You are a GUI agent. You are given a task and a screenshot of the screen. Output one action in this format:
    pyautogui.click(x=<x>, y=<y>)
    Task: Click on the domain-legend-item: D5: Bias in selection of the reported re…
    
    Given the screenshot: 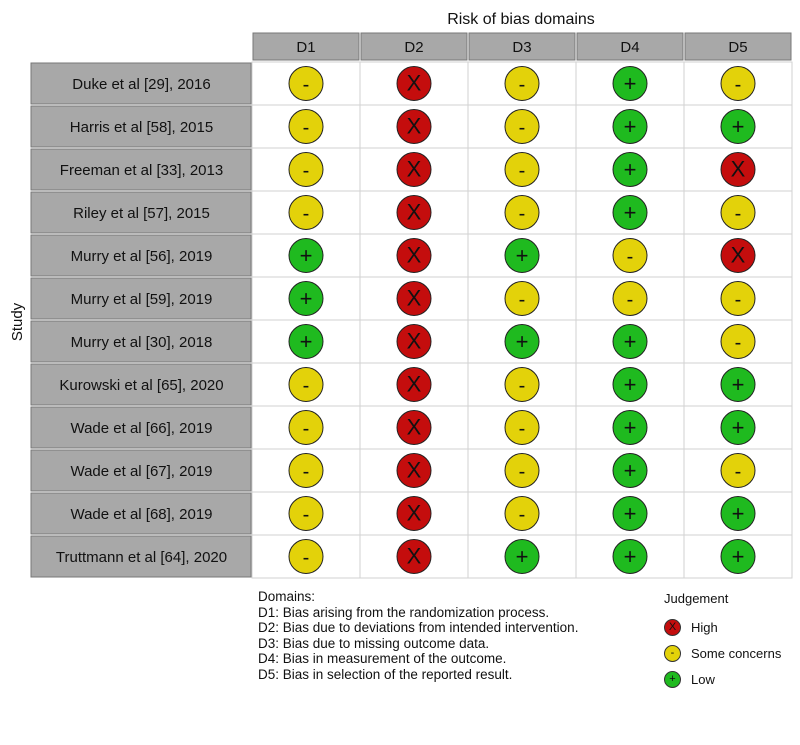 What is the action you would take?
    pyautogui.click(x=385, y=674)
    